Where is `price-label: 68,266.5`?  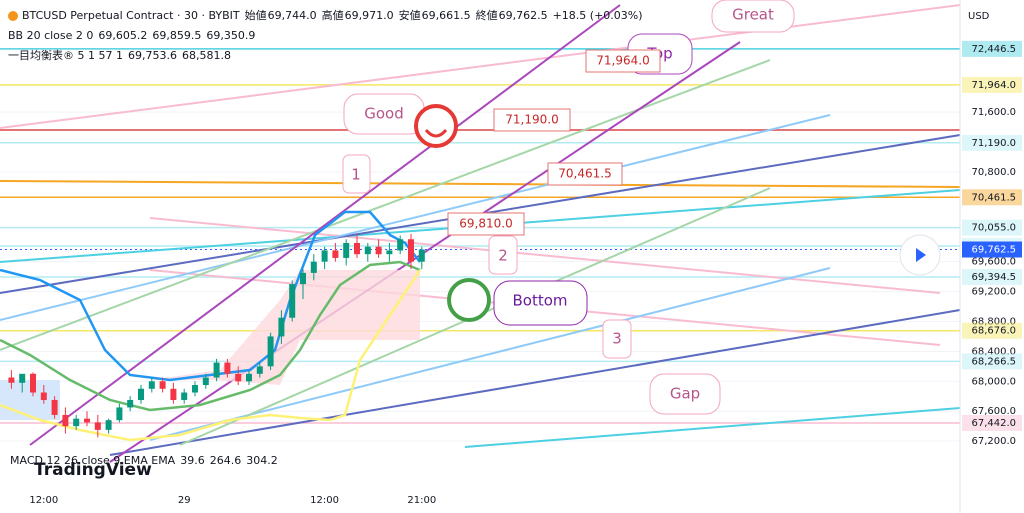
price-label: 68,266.5 is located at coordinates (993, 361).